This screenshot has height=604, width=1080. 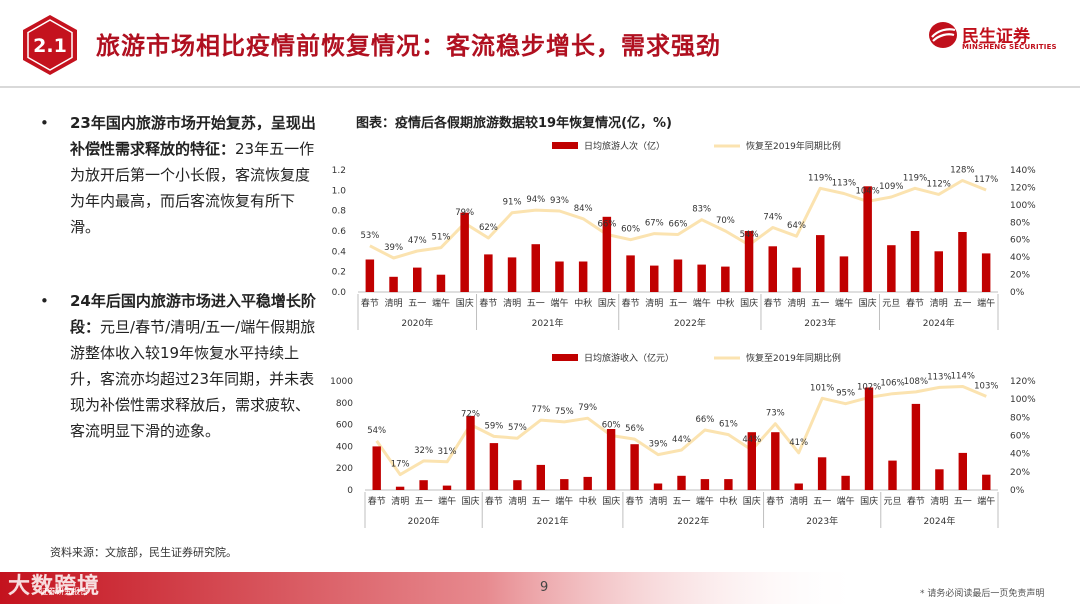 What do you see at coordinates (798, 443) in the screenshot?
I see `data-label: 41%` at bounding box center [798, 443].